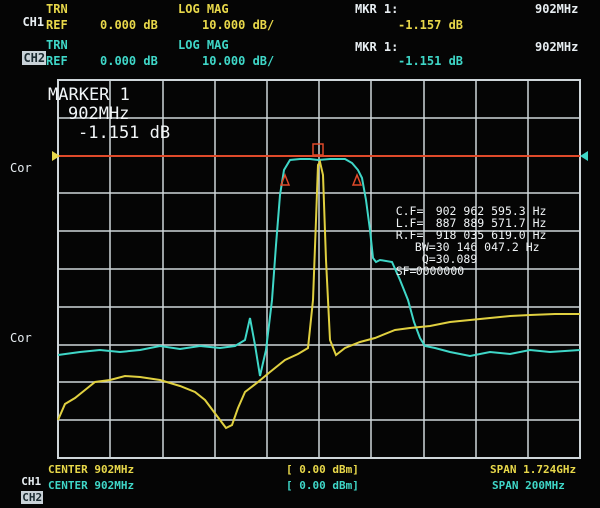 This screenshot has height=508, width=600. Describe the element at coordinates (409, 235) in the screenshot. I see `stat-label: R.F=` at that location.